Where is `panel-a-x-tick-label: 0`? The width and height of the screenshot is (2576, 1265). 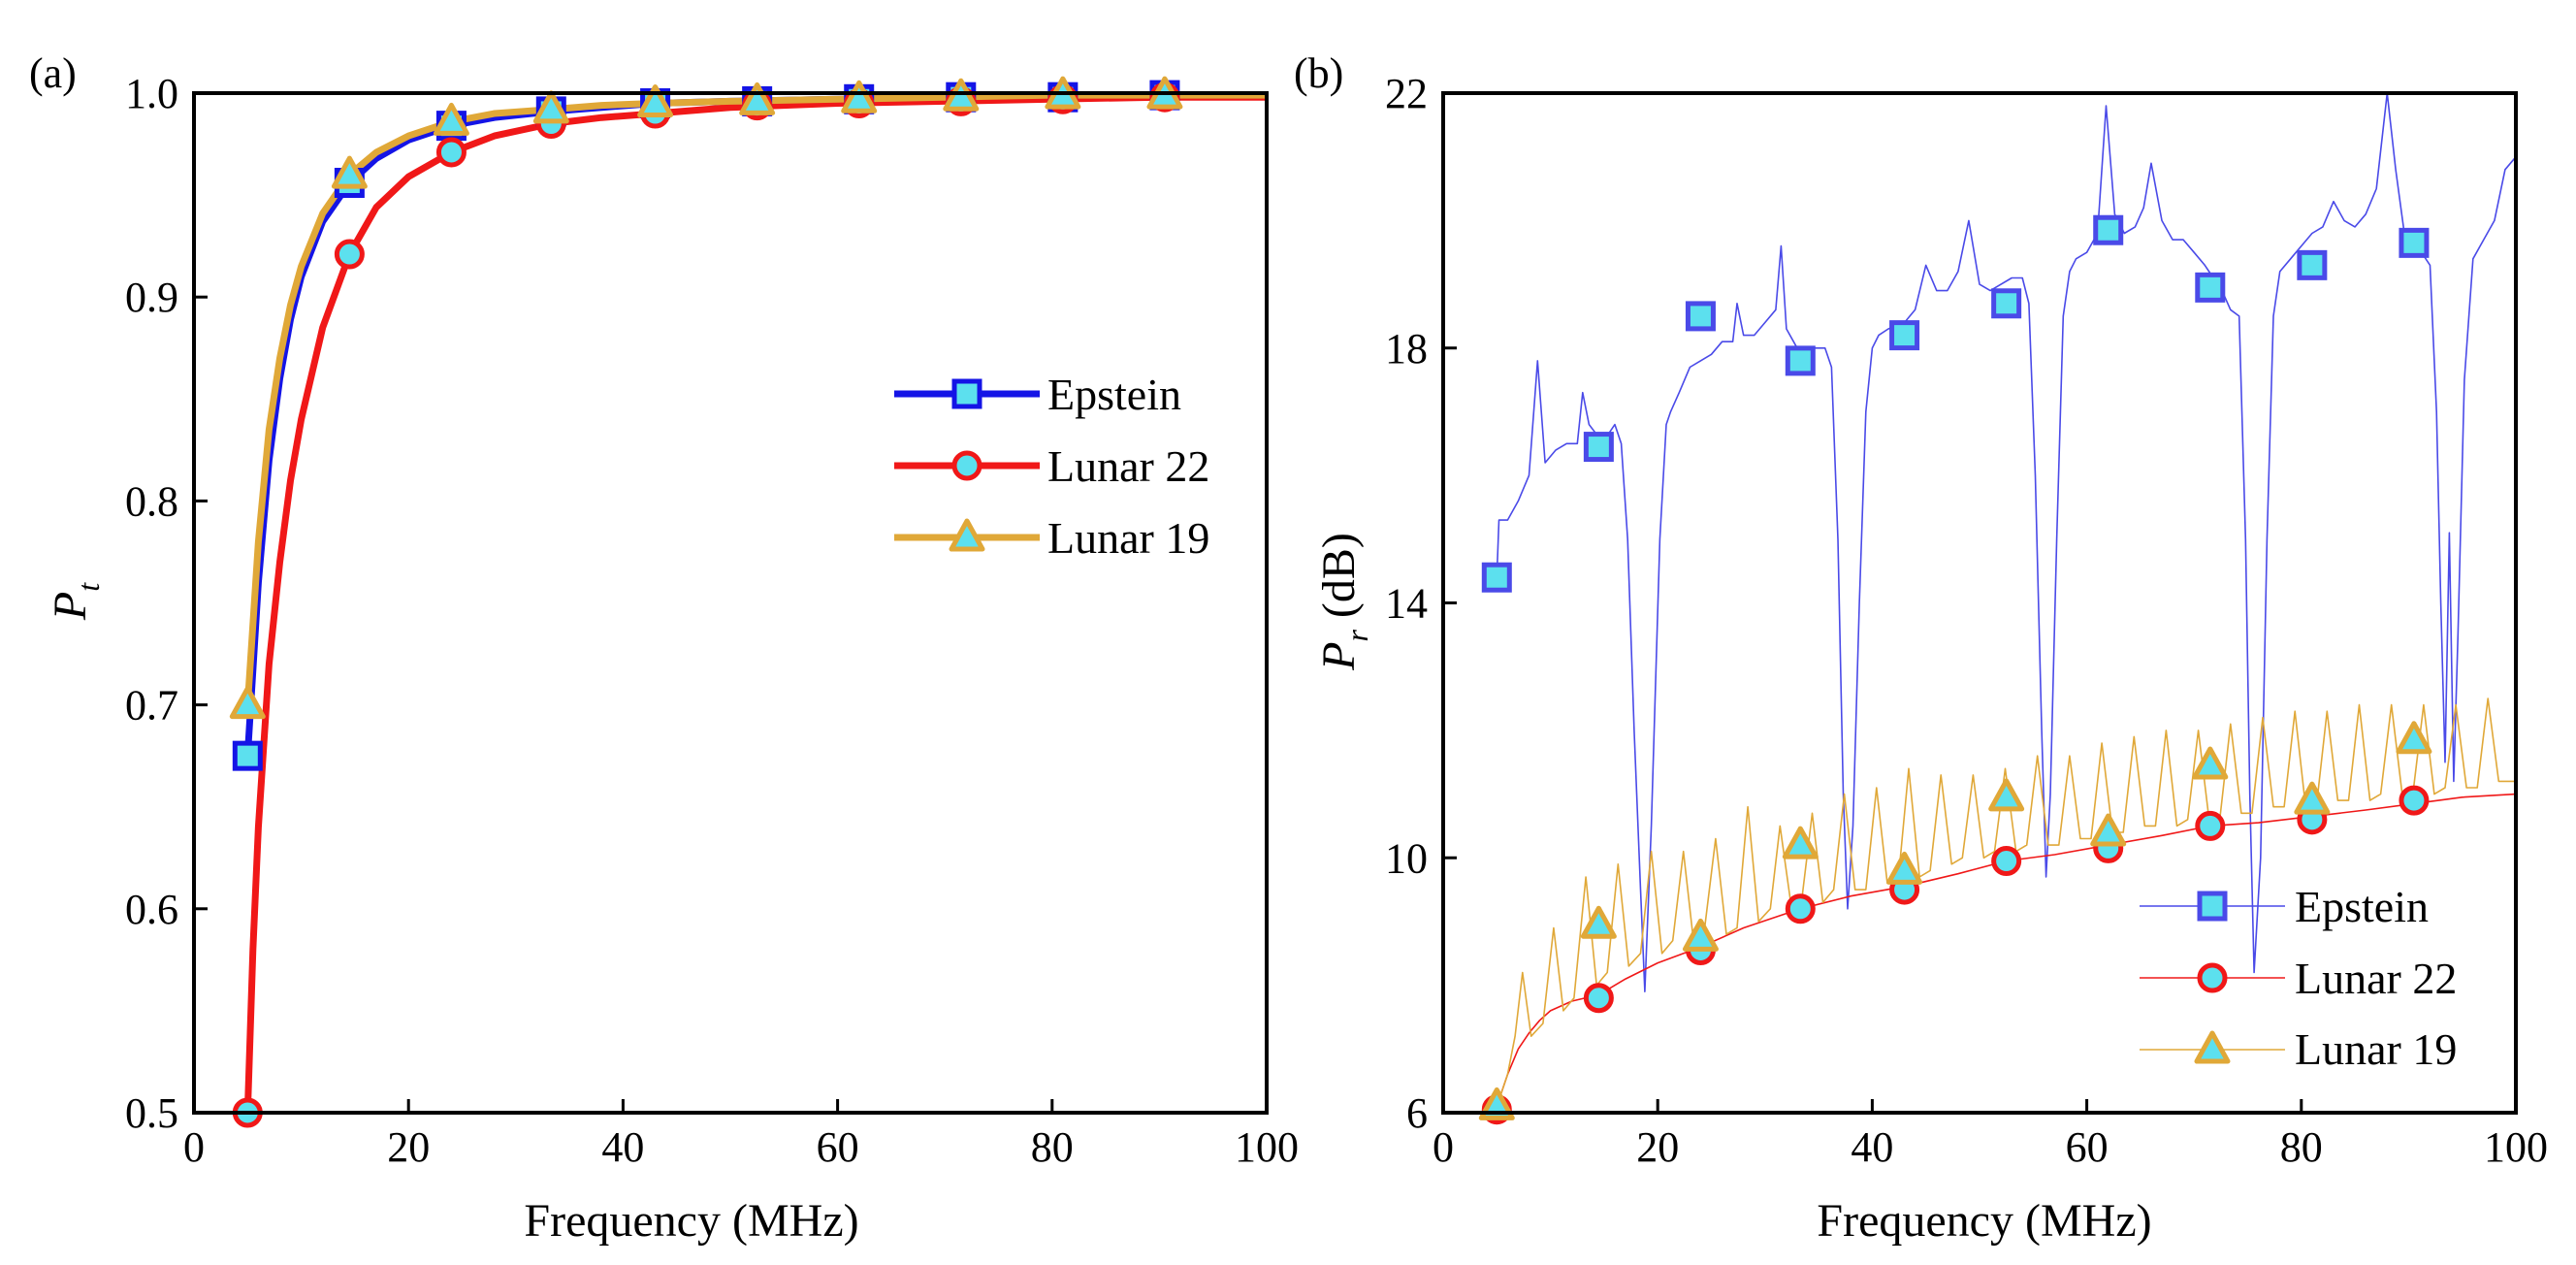 panel-a-x-tick-label: 0 is located at coordinates (194, 1147).